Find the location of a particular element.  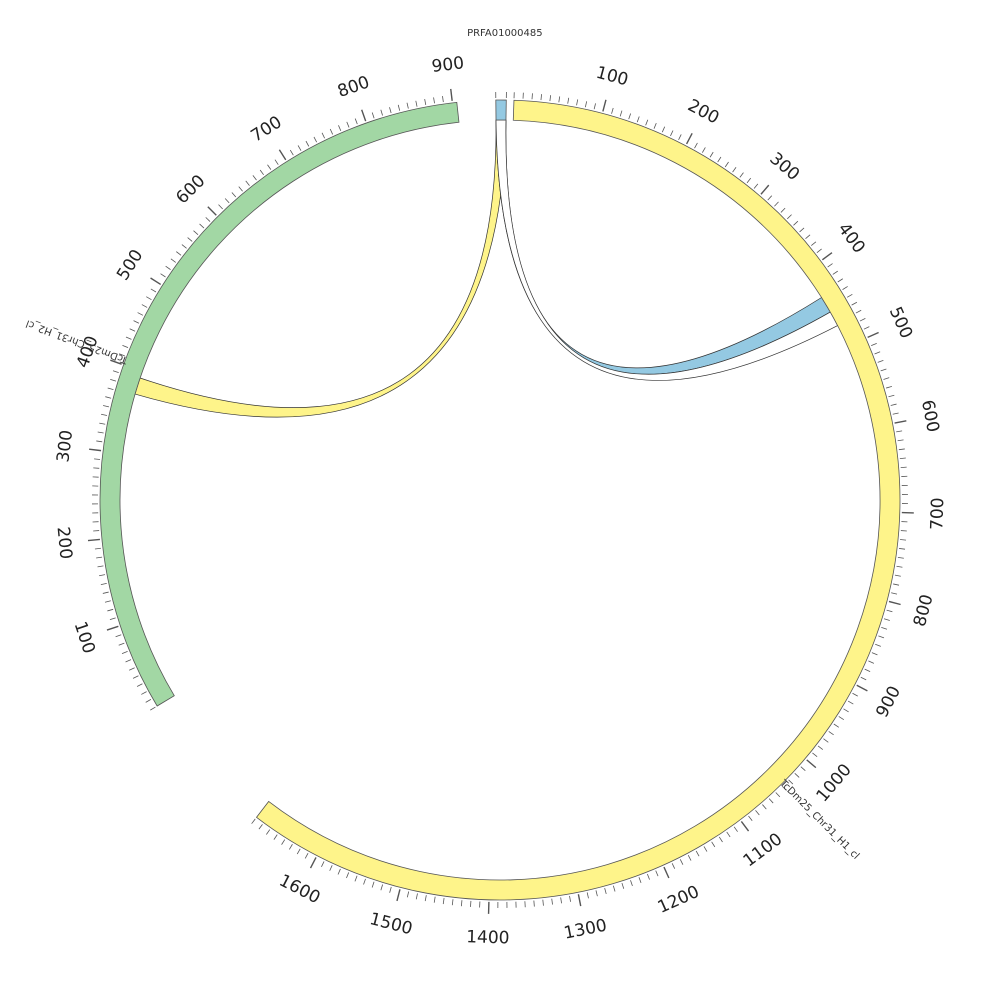

tick-label-h2: 200 is located at coordinates (64, 543).